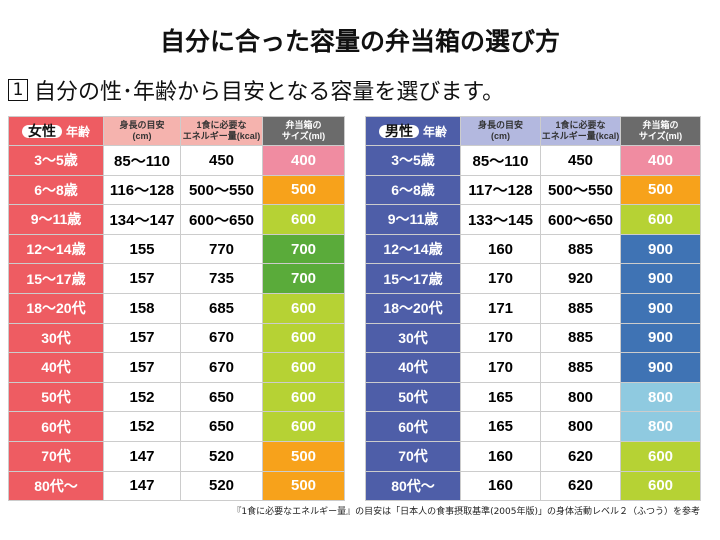  I want to click on header-size: 弁当箱の サイズ(ml), so click(660, 131).